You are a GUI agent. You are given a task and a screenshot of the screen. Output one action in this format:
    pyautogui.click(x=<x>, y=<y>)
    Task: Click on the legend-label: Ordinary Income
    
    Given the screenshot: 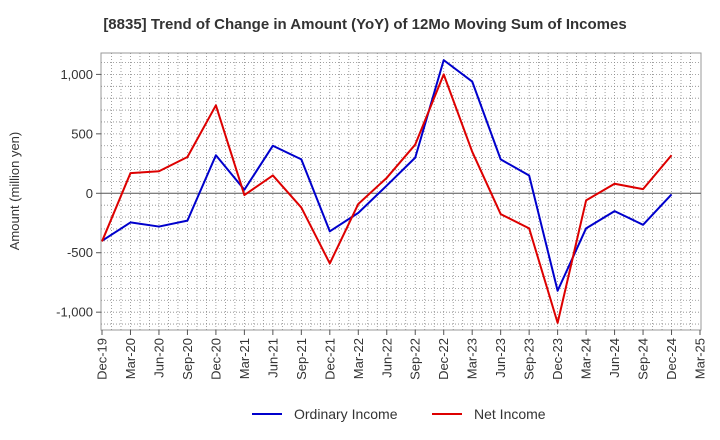 What is the action you would take?
    pyautogui.click(x=346, y=414)
    